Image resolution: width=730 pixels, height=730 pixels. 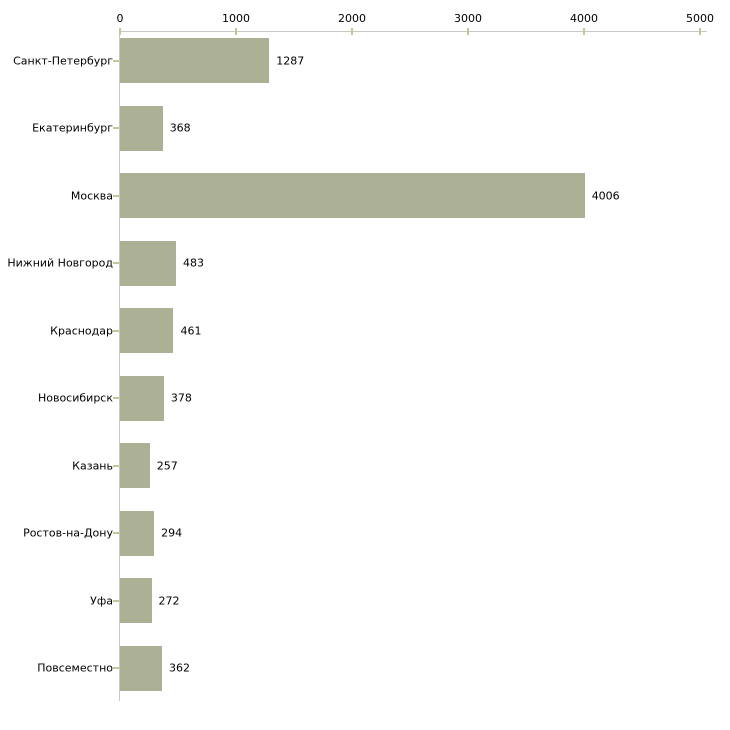 What do you see at coordinates (584, 18) in the screenshot?
I see `x-tick-label: 4000` at bounding box center [584, 18].